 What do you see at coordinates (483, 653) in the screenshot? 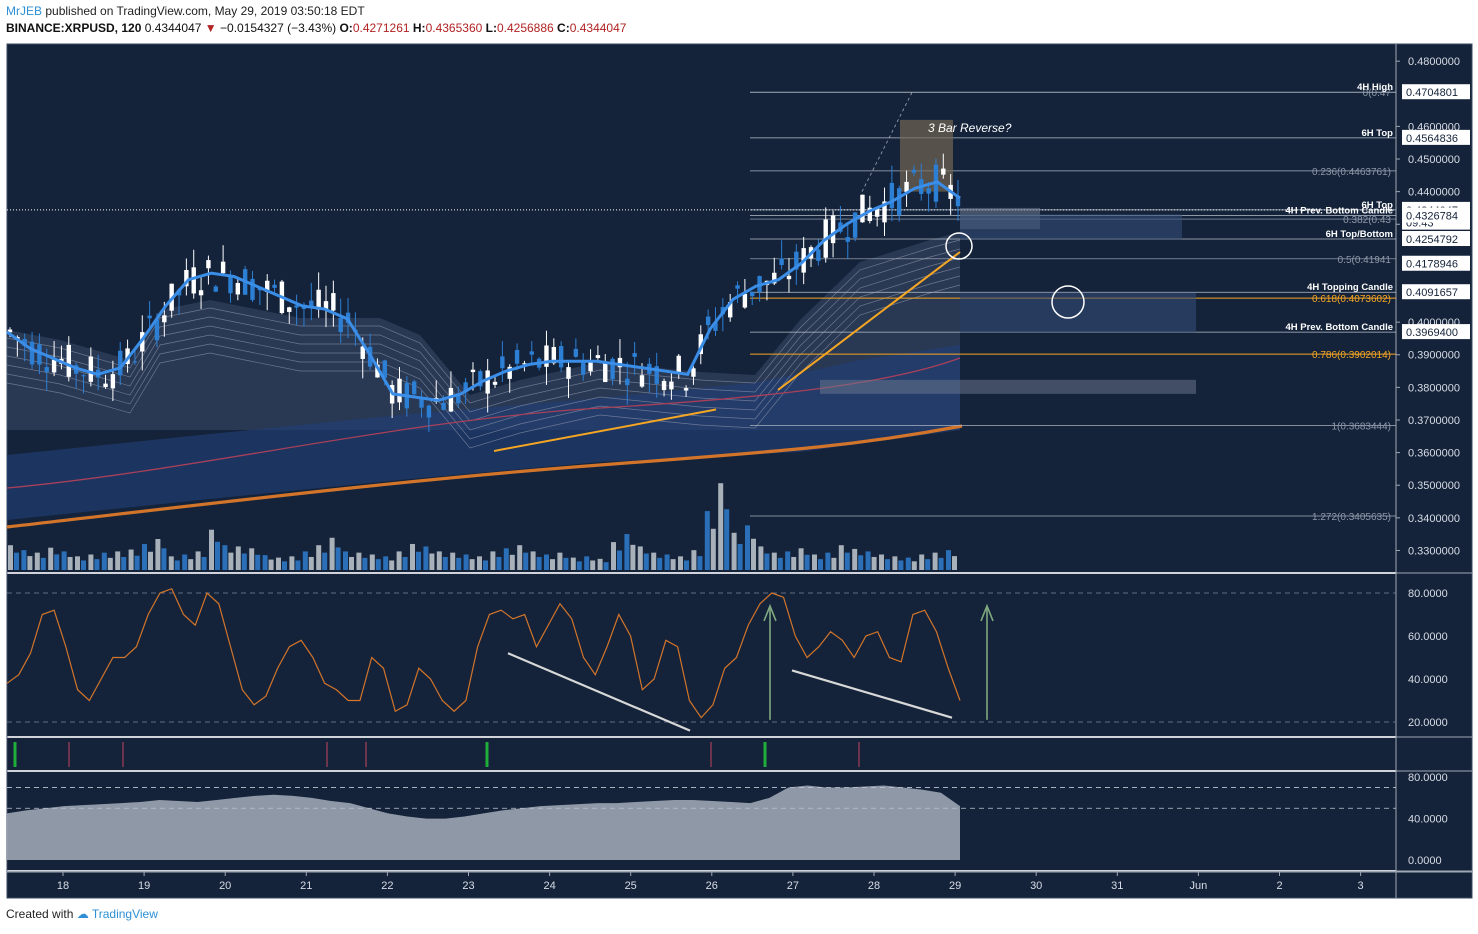
I see `stoch-line` at bounding box center [483, 653].